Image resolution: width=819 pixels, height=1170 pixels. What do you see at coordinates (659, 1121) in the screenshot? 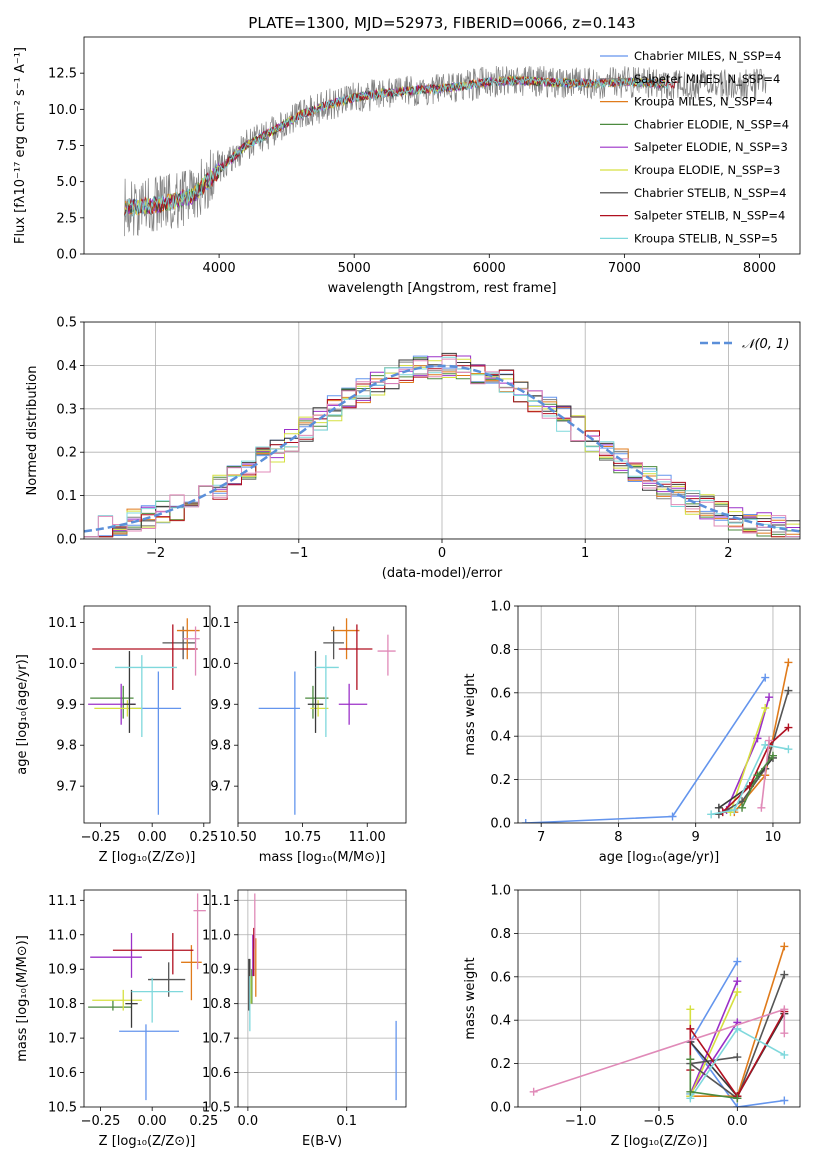
I see `x-tick-label: −0.5` at bounding box center [659, 1121].